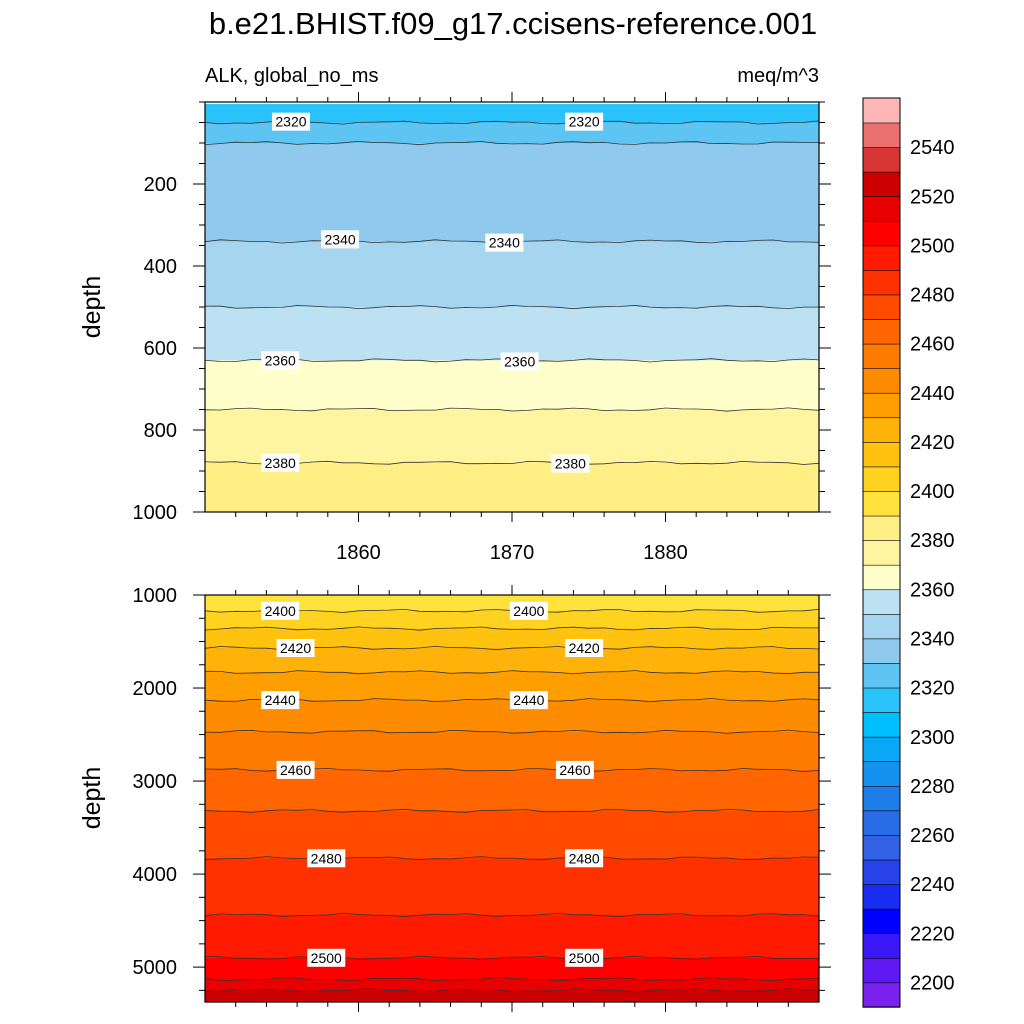 The height and width of the screenshot is (1024, 1024). What do you see at coordinates (358, 553) in the screenshot?
I see `x-tick-label: 1860` at bounding box center [358, 553].